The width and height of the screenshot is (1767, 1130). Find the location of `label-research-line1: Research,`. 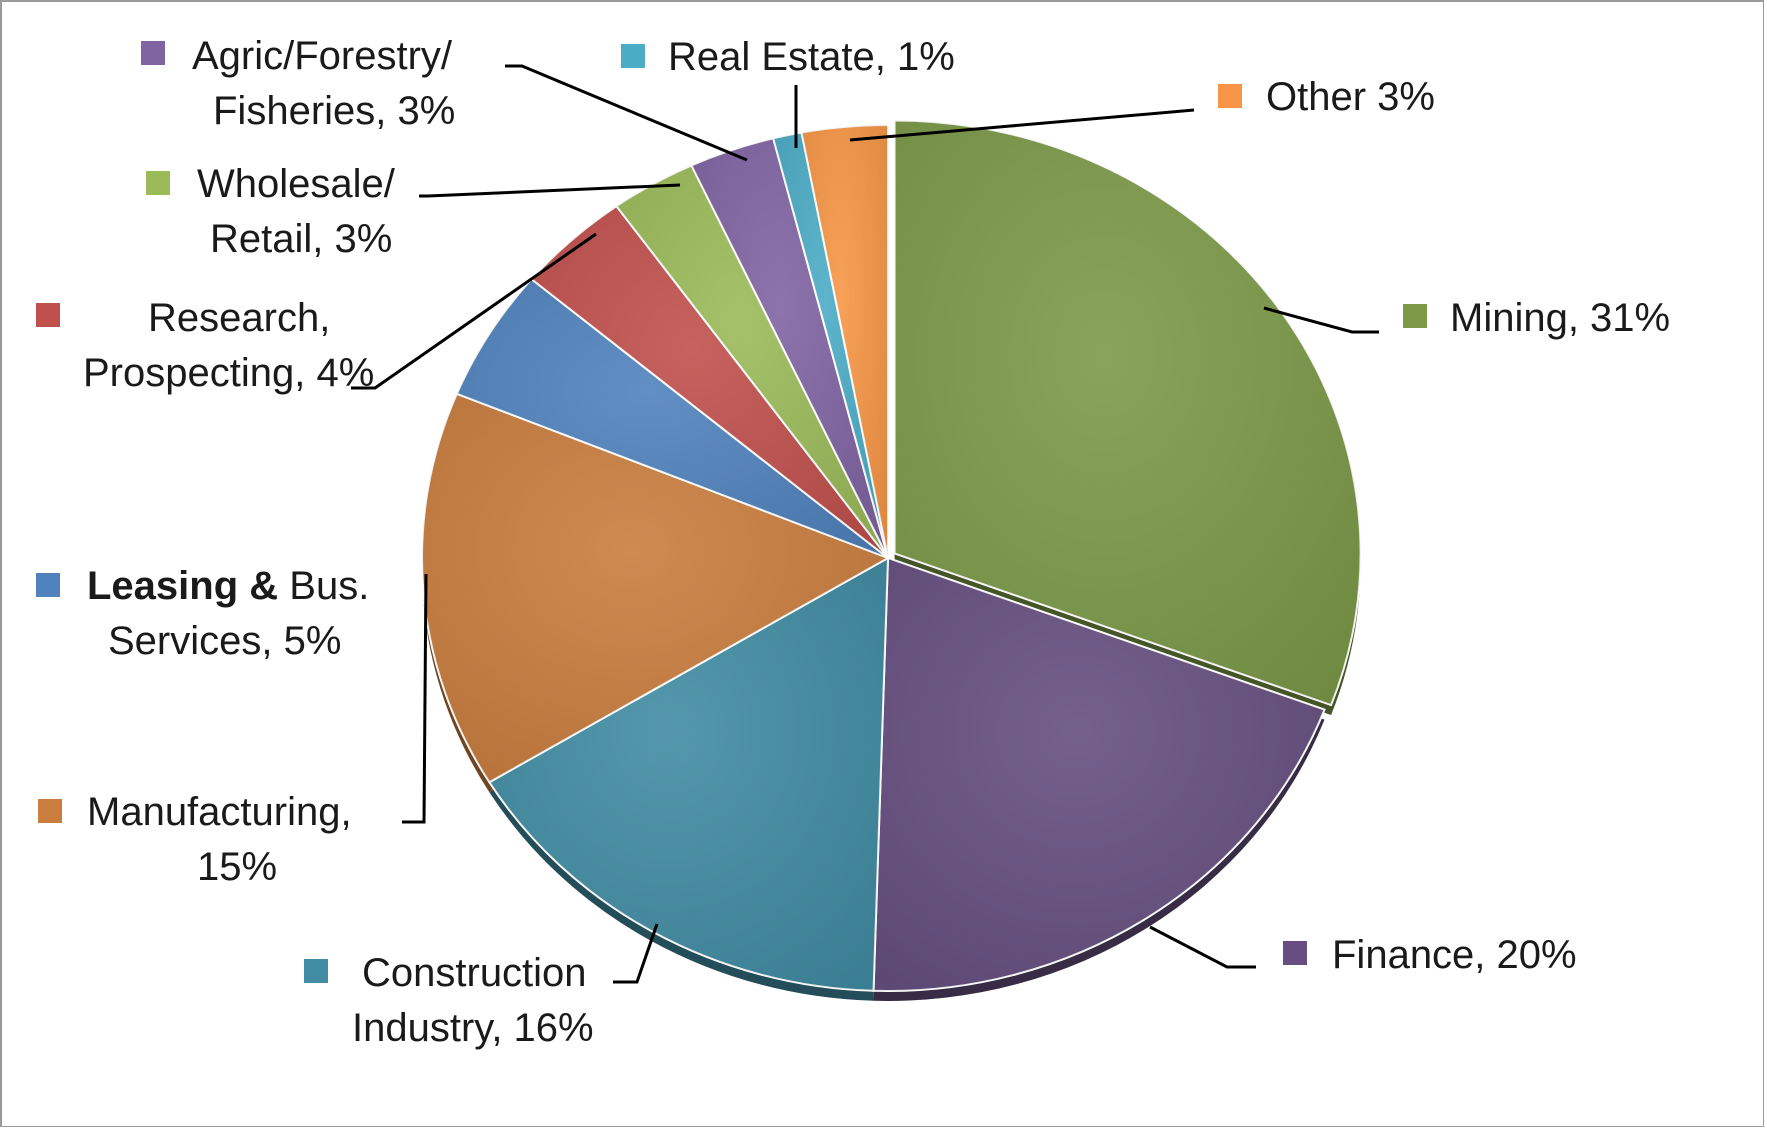

label-research-line1: Research, is located at coordinates (239, 318).